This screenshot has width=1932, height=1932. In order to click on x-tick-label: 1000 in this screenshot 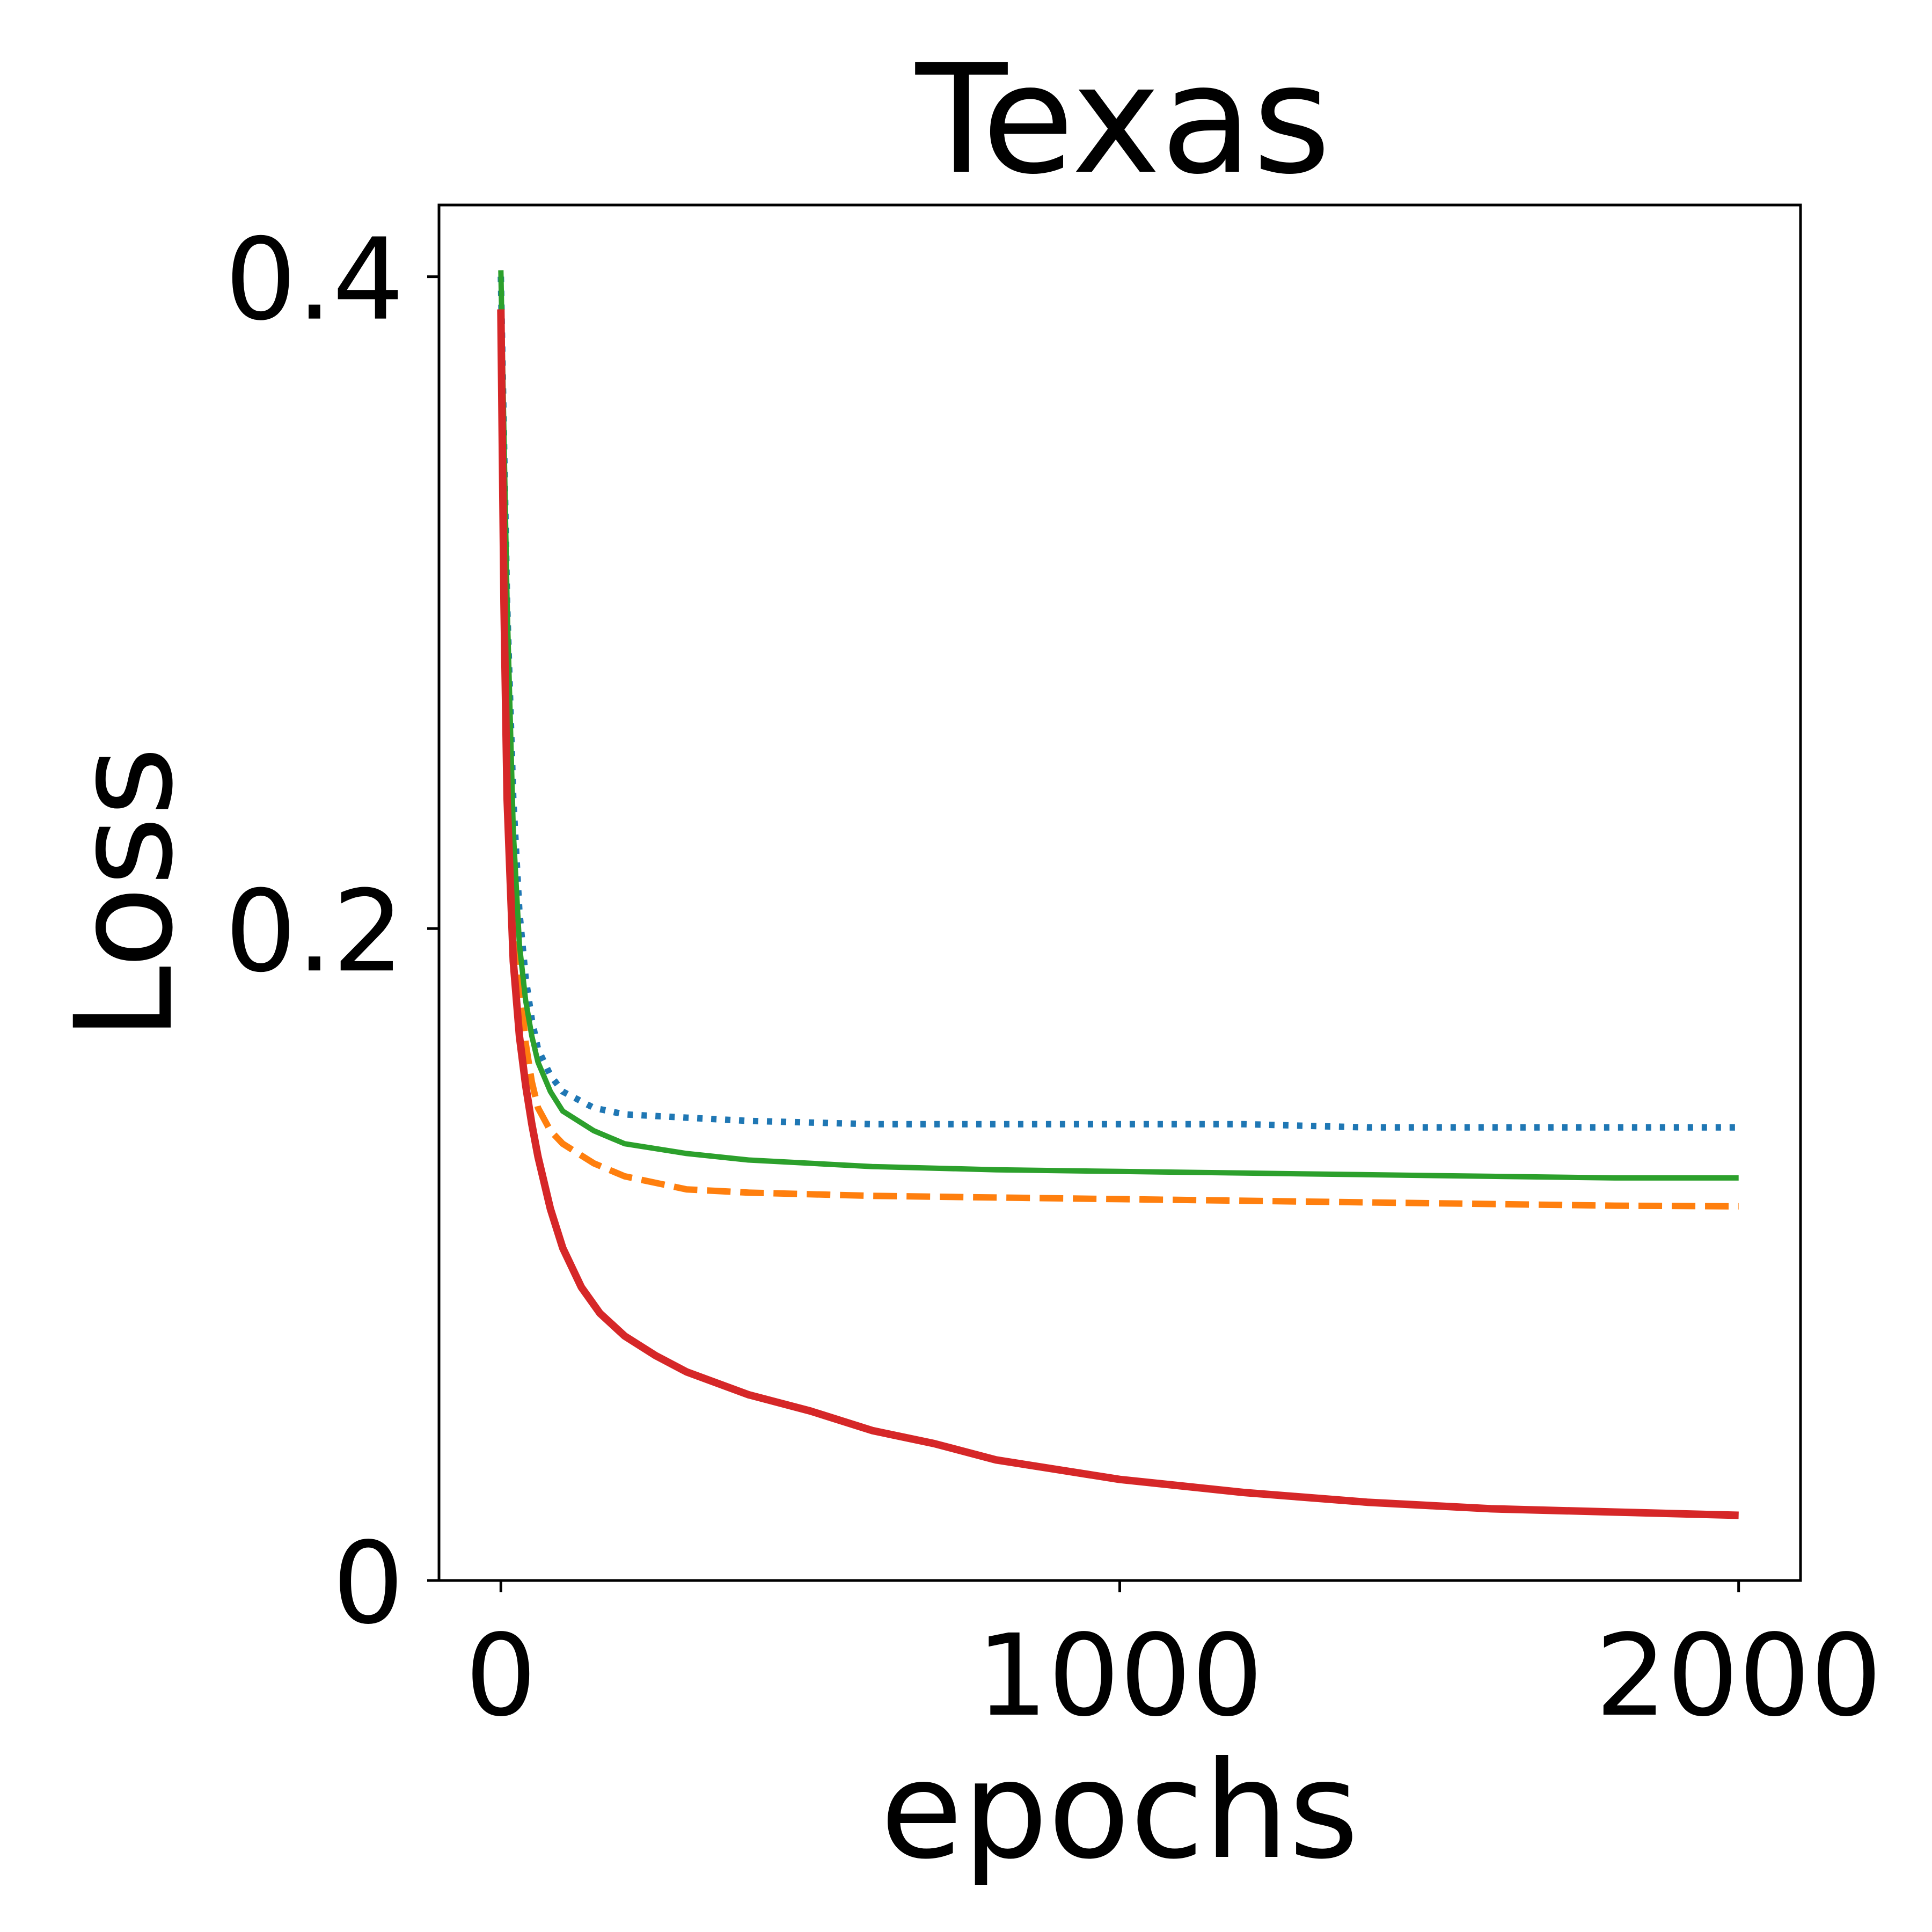, I will do `click(1119, 1675)`.